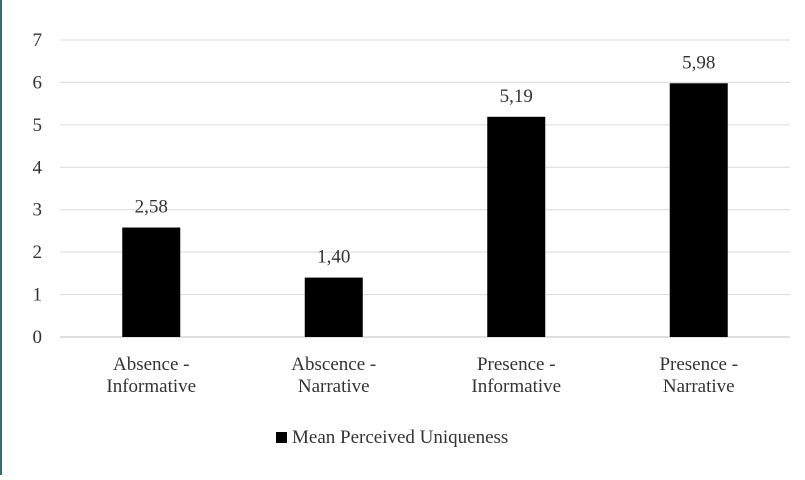  Describe the element at coordinates (151, 207) in the screenshot. I see `data-label: 2,58` at that location.